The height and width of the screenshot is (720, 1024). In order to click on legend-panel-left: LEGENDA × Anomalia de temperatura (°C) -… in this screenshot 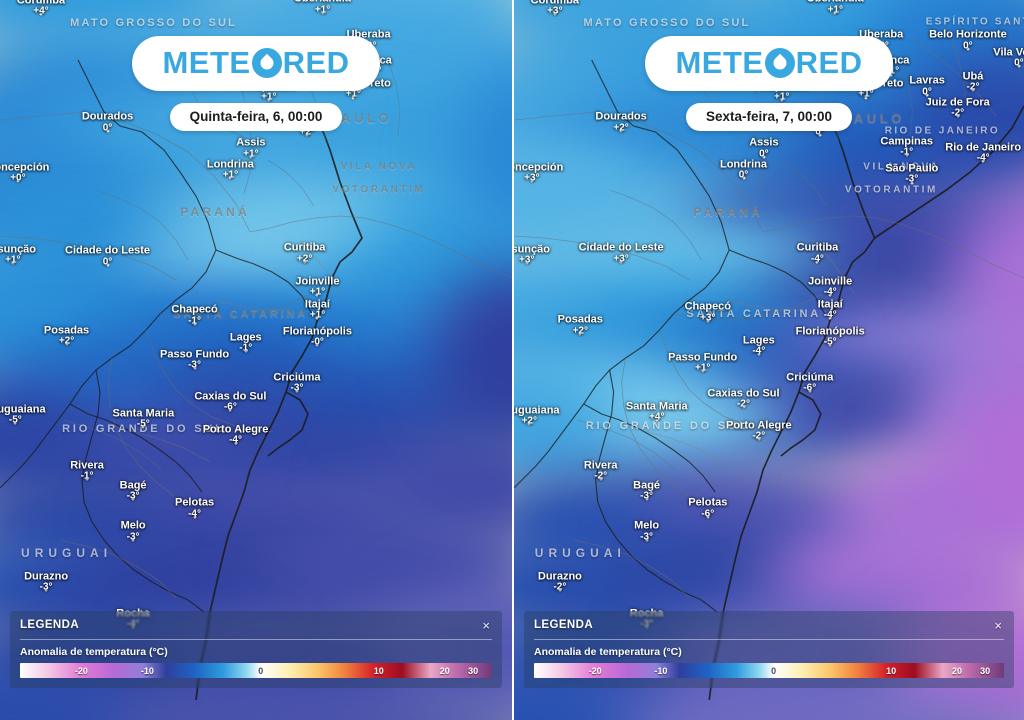, I will do `click(256, 649)`.